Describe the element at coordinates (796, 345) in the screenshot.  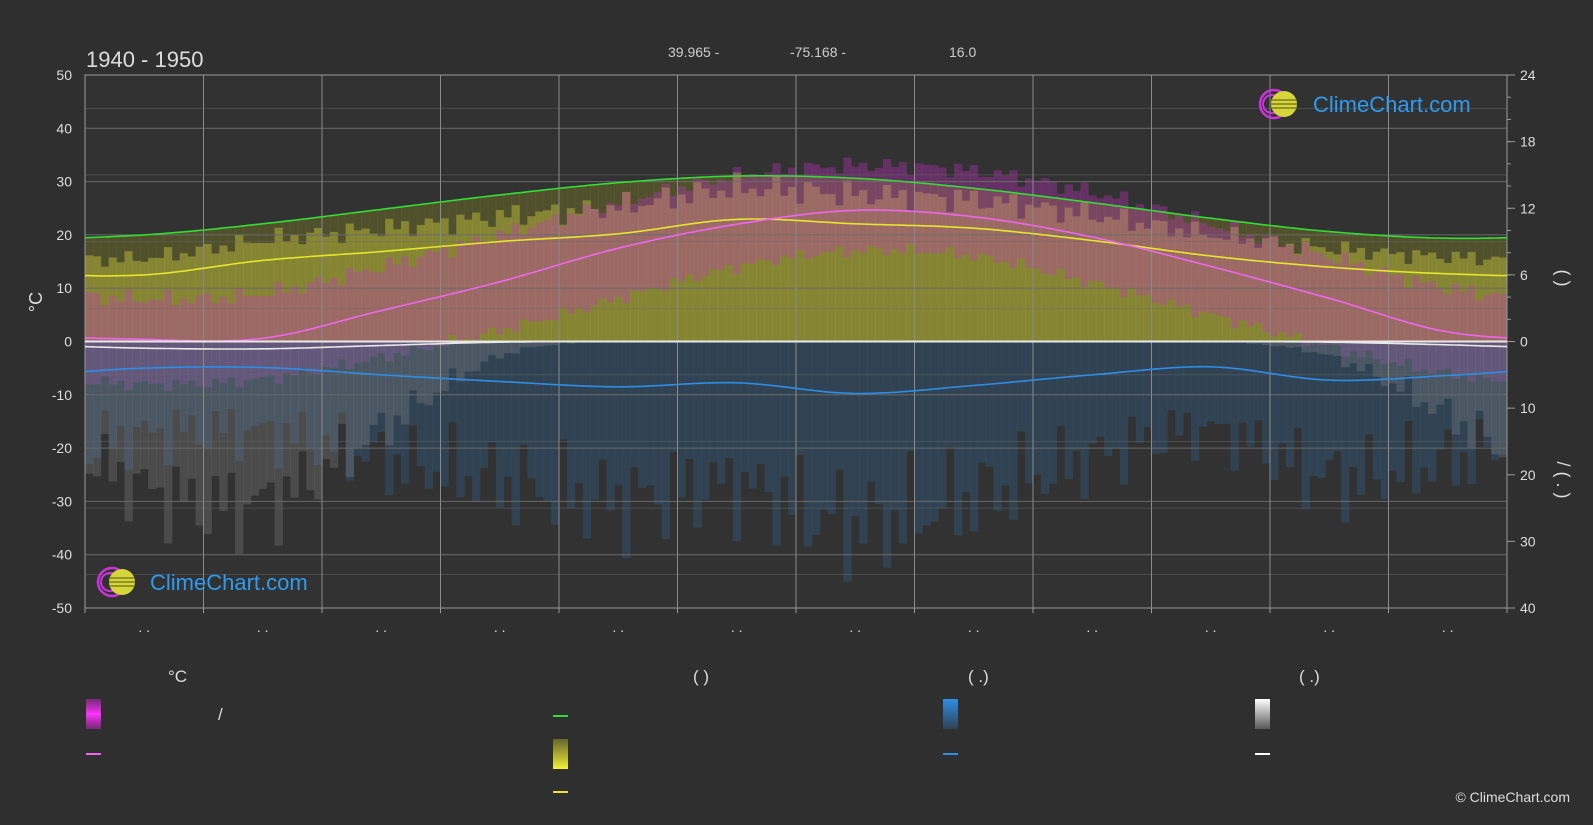
I see `snow-mean-line` at that location.